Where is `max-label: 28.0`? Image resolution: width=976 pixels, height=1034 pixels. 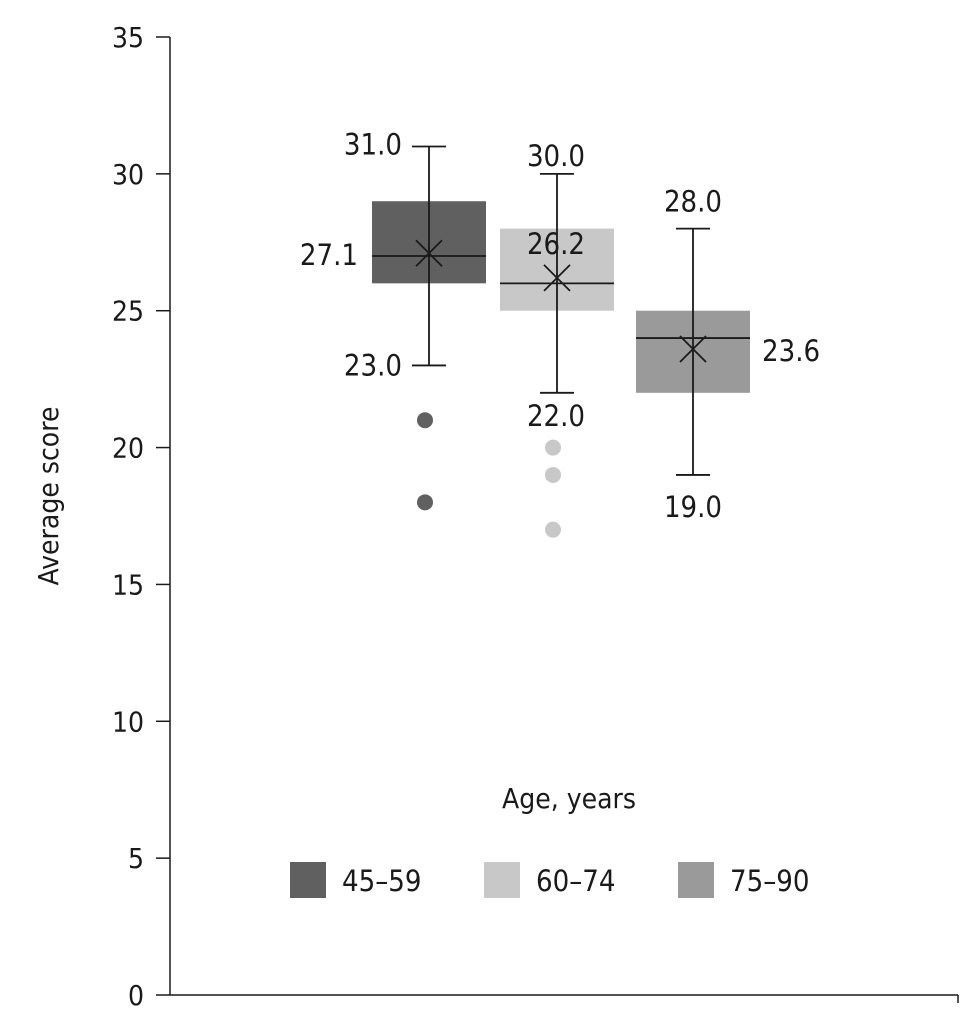 max-label: 28.0 is located at coordinates (693, 202).